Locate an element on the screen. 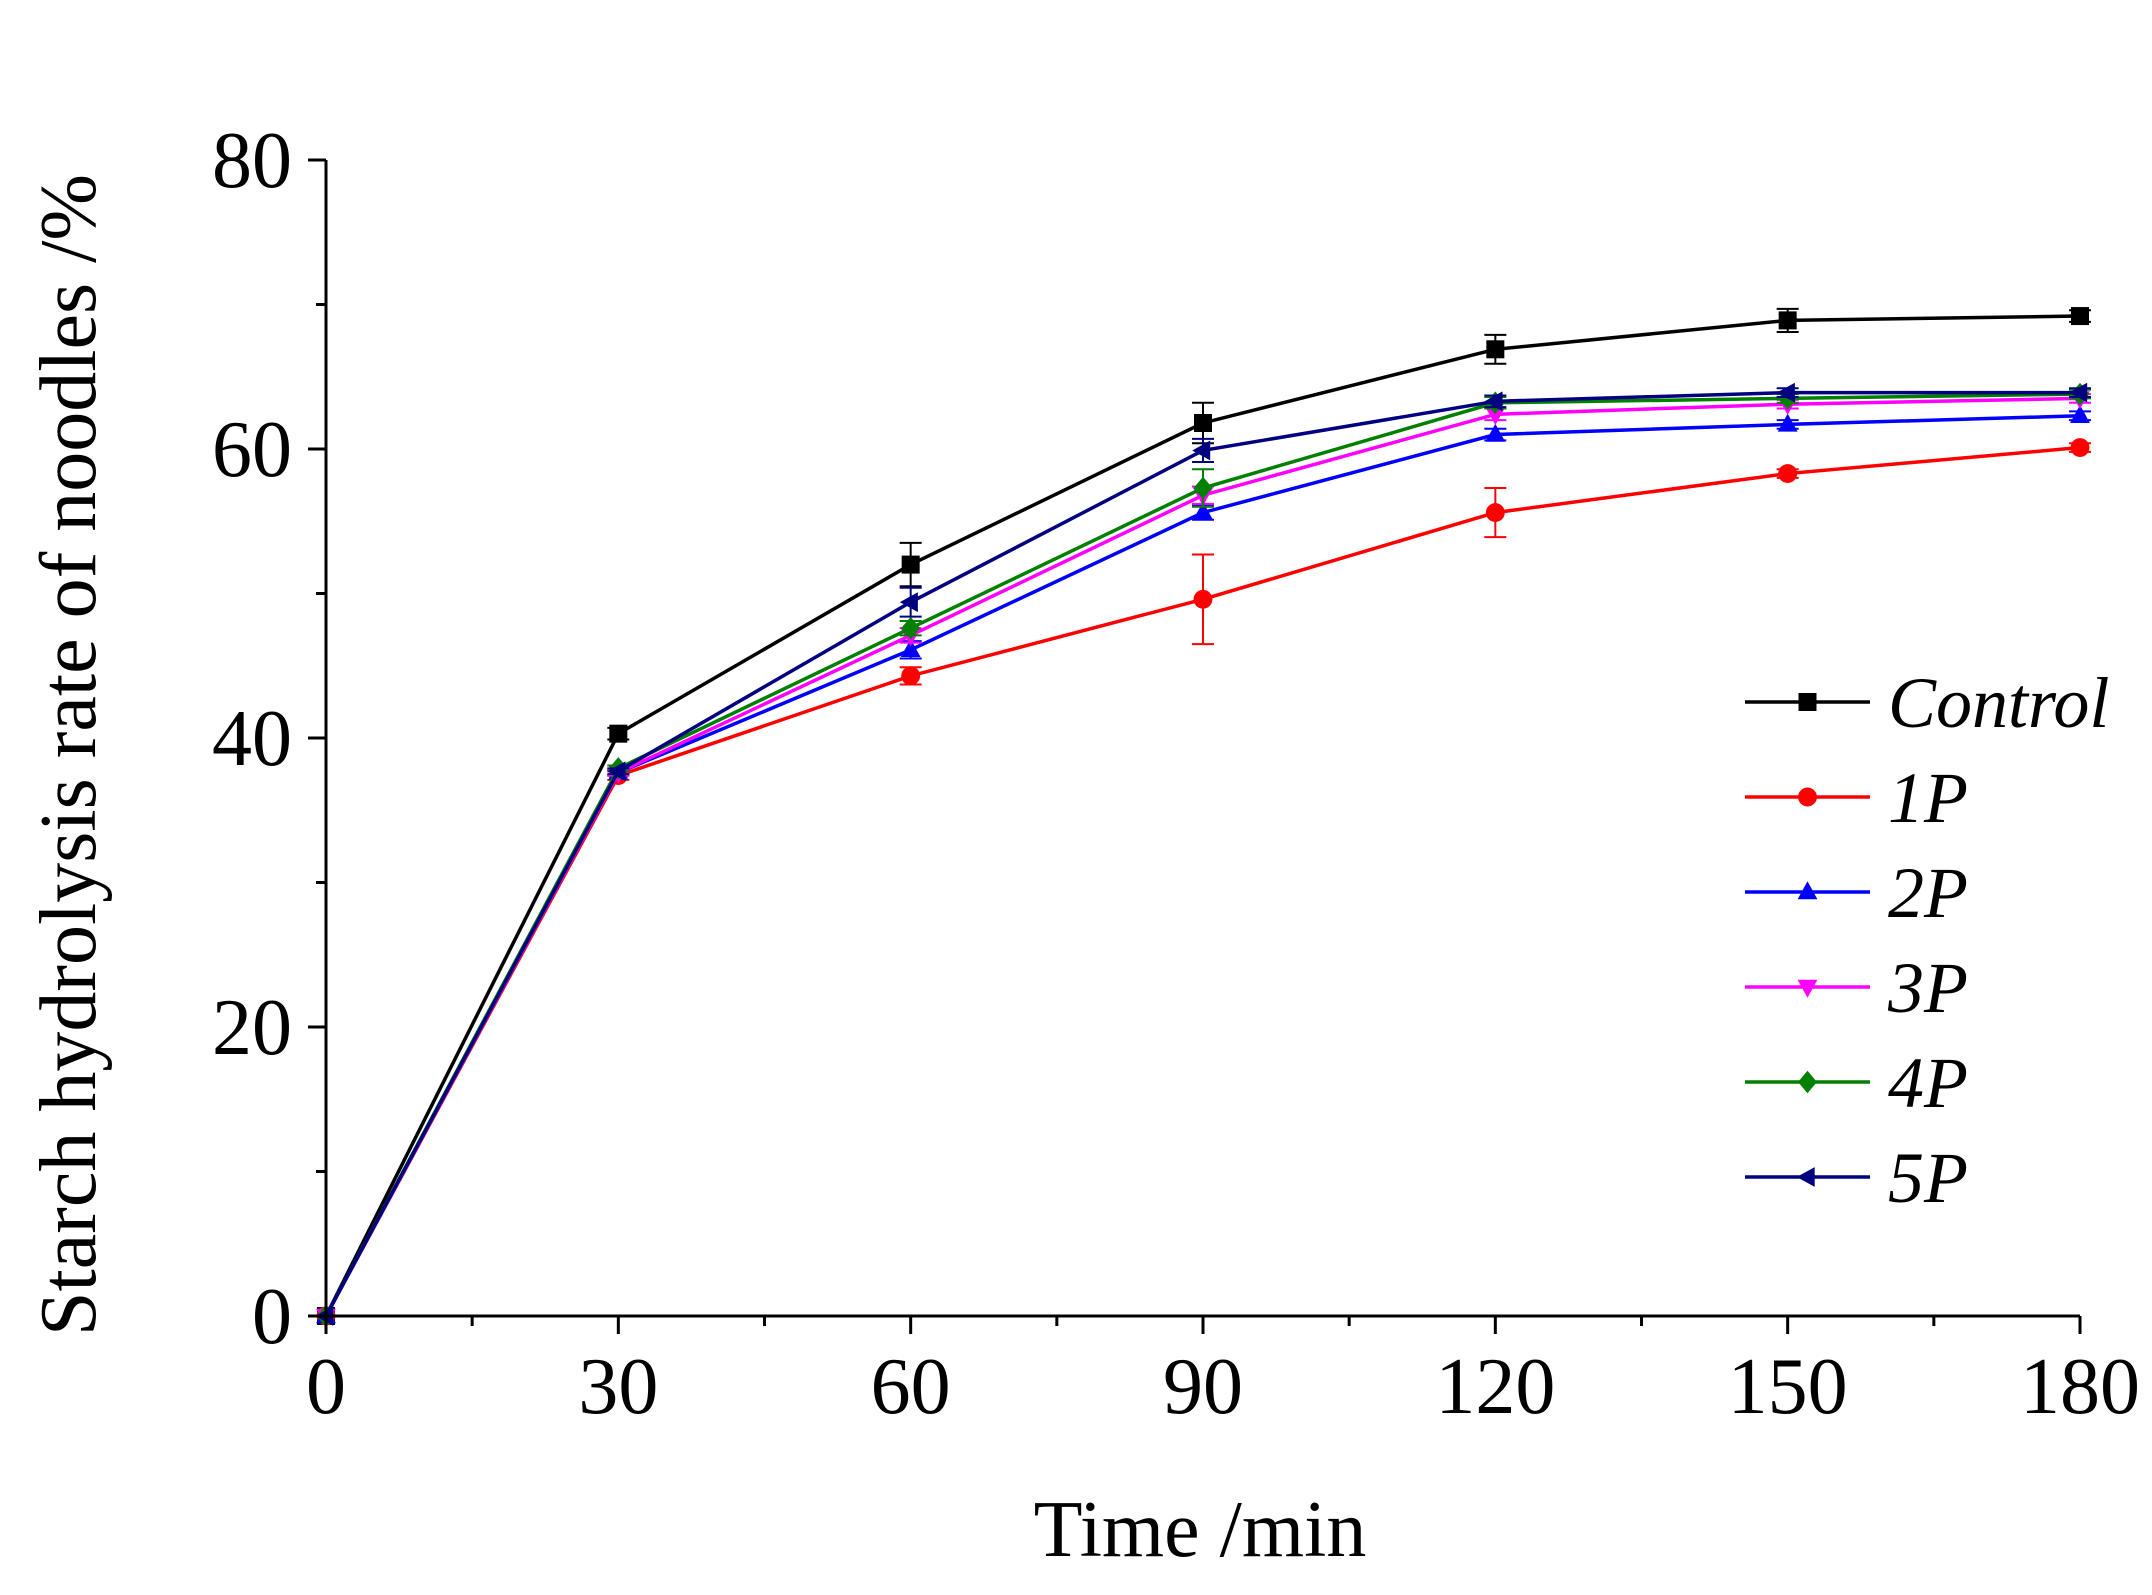 The height and width of the screenshot is (1595, 2152). legend-marker-1p is located at coordinates (1807, 797).